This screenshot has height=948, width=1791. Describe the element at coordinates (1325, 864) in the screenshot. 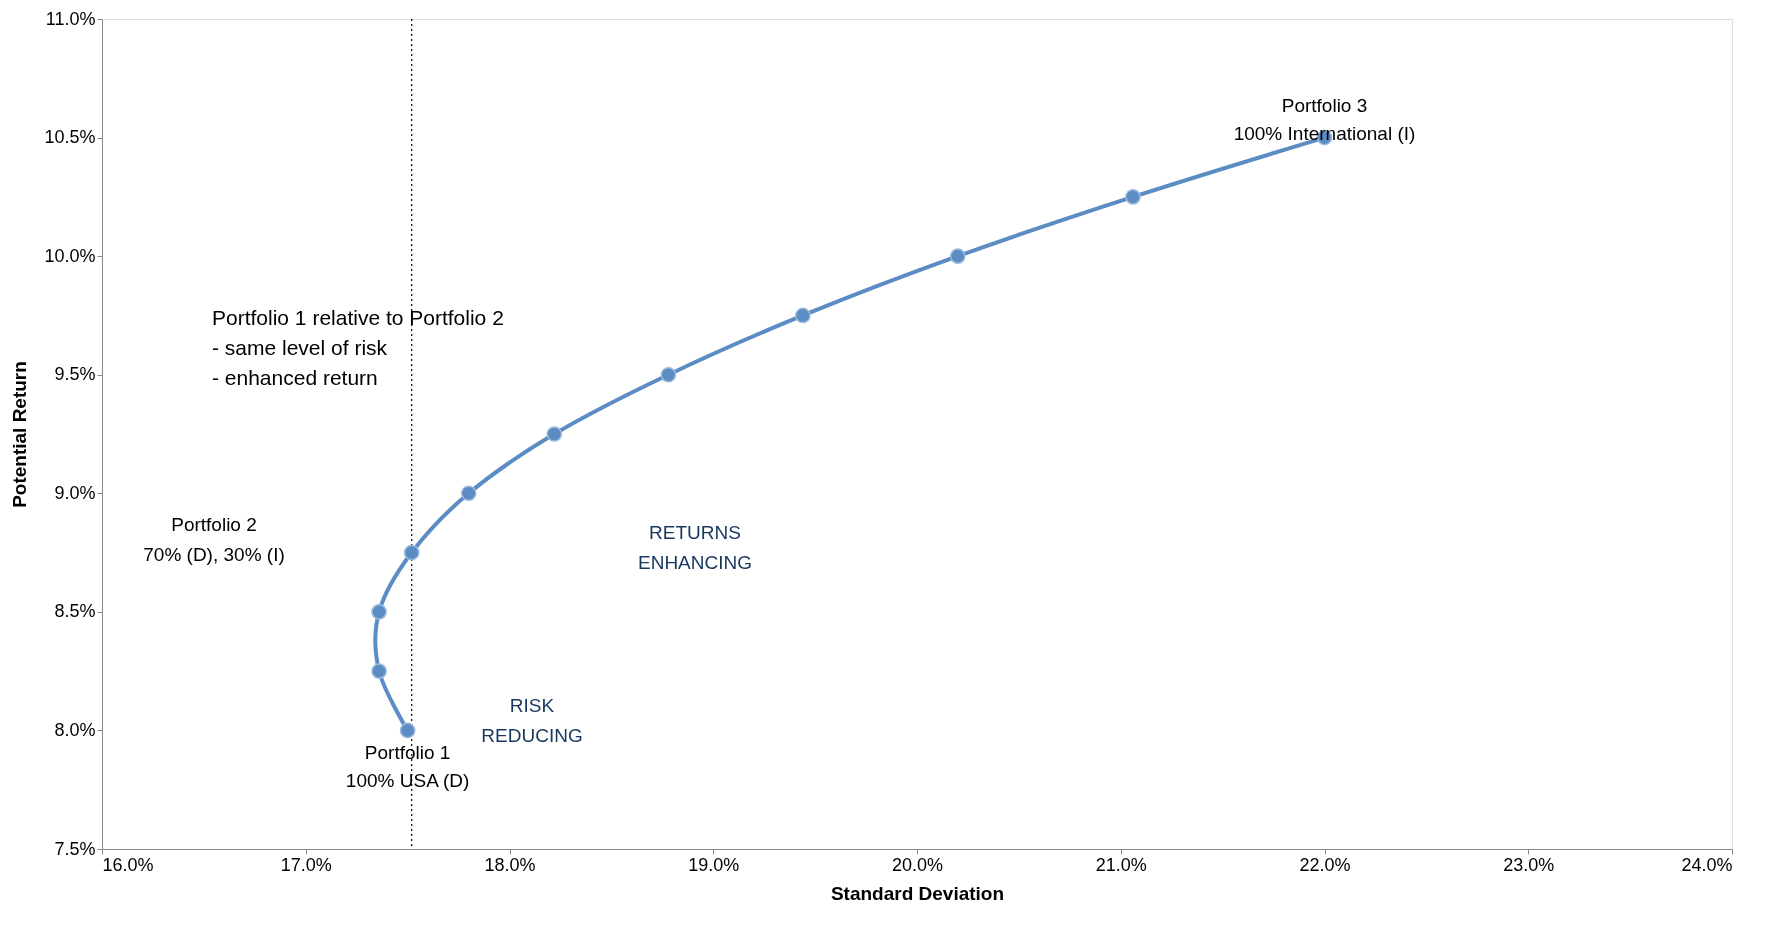

I see `x-tick-label: 22.0%` at that location.